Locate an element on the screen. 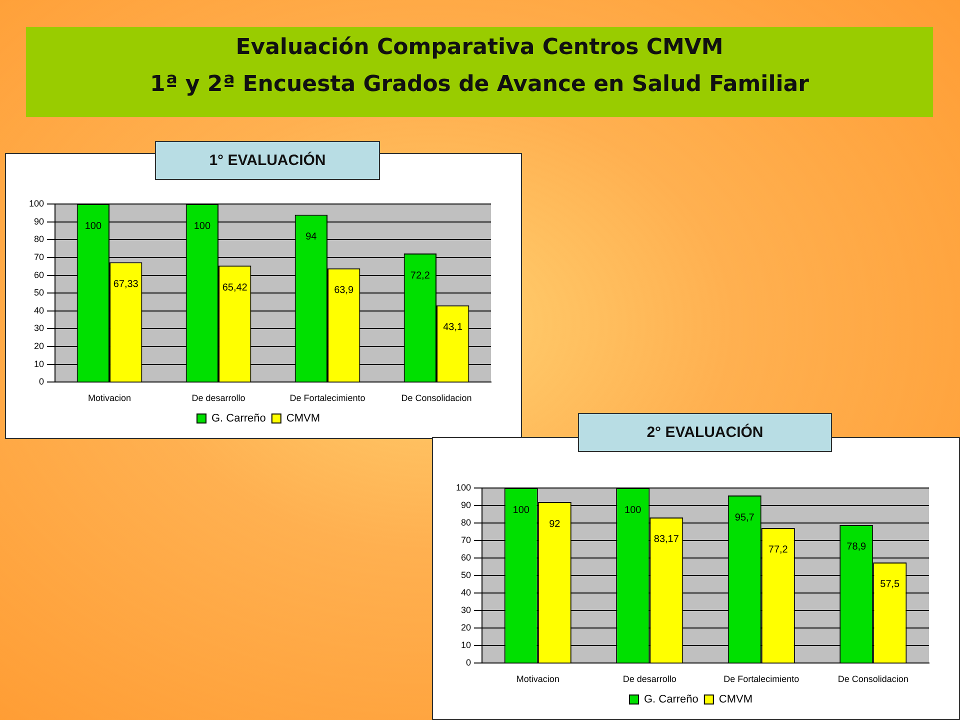 The height and width of the screenshot is (720, 960). data-label: 78,9 is located at coordinates (856, 547).